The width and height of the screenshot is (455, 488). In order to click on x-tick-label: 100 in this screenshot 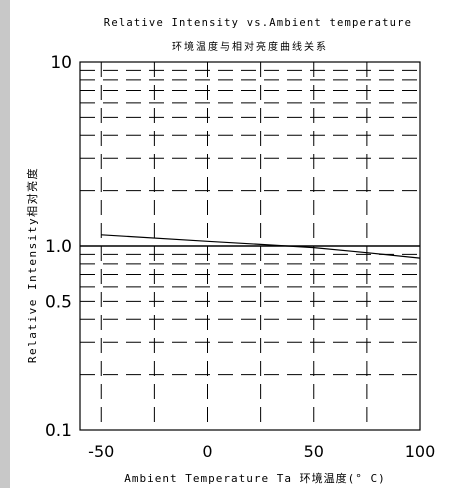, I will do `click(420, 451)`.